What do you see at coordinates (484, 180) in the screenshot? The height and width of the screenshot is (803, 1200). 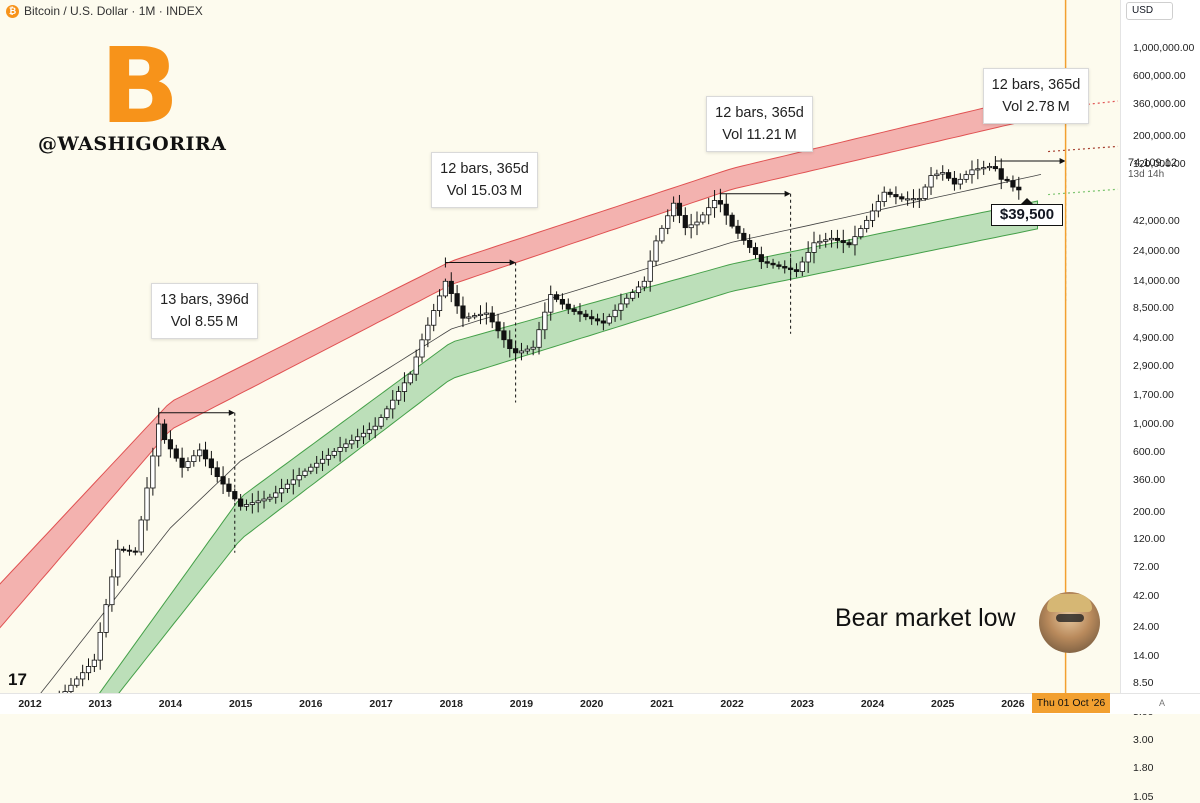 I see `measure-callout-2018: 12 bars, 365d Vol 15.03 M` at bounding box center [484, 180].